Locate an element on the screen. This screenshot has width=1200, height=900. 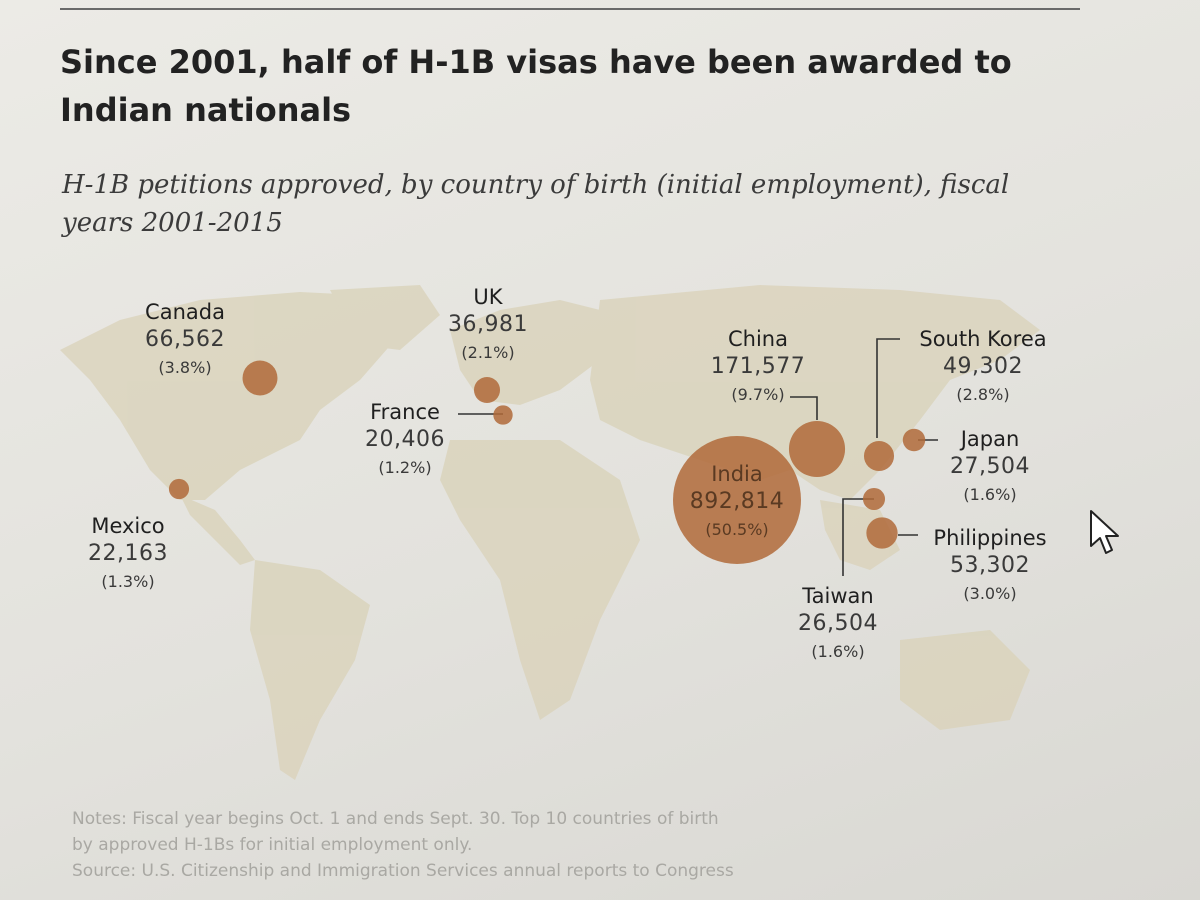
label-south-korea: South Korea 49,302 (2.8%) is located at coordinates (983, 367).